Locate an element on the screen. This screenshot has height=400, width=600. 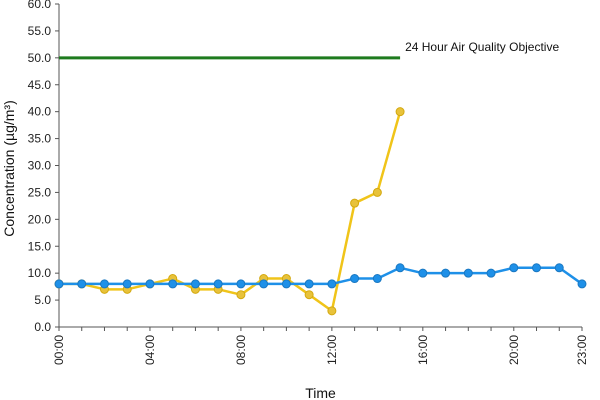
x-tick-label: 16:00 is located at coordinates (423, 350).